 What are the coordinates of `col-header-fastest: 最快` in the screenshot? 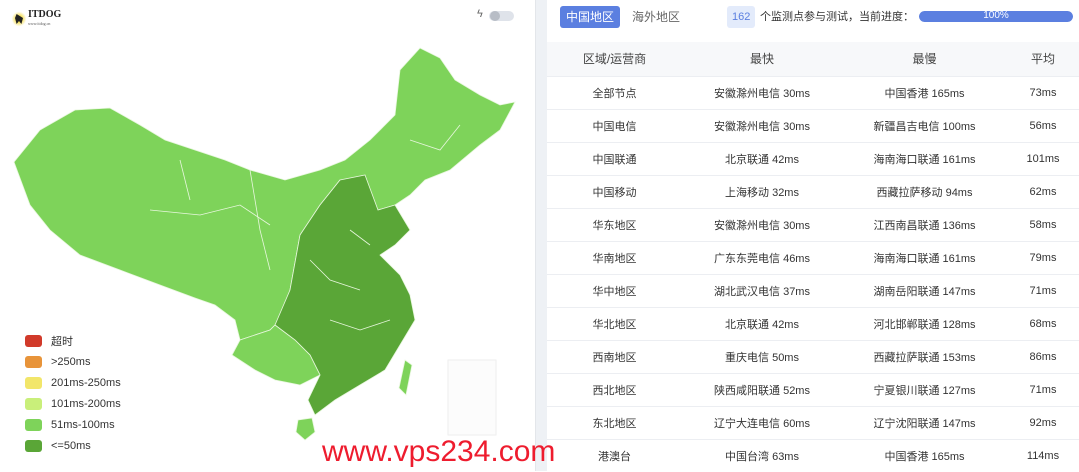 It's located at (762, 59).